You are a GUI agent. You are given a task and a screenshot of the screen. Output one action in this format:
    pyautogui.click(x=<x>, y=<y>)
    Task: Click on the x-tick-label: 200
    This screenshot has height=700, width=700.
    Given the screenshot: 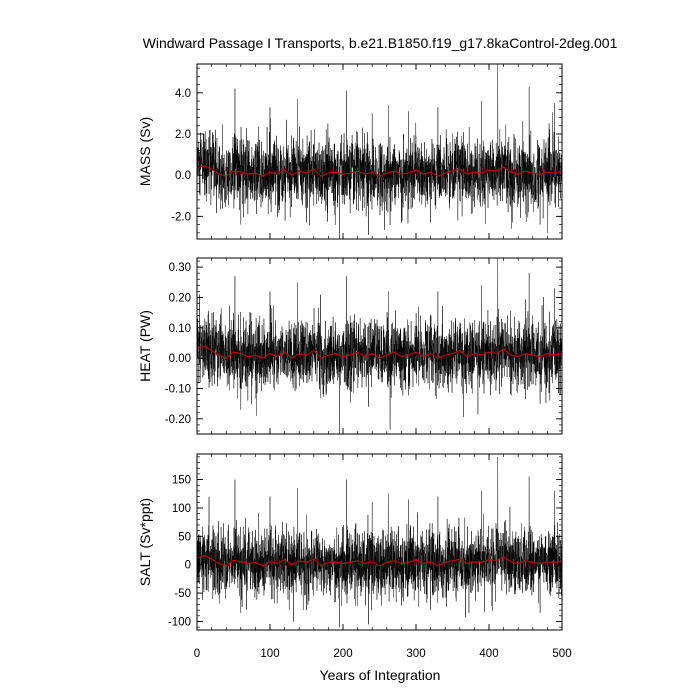 What is the action you would take?
    pyautogui.click(x=342, y=654)
    